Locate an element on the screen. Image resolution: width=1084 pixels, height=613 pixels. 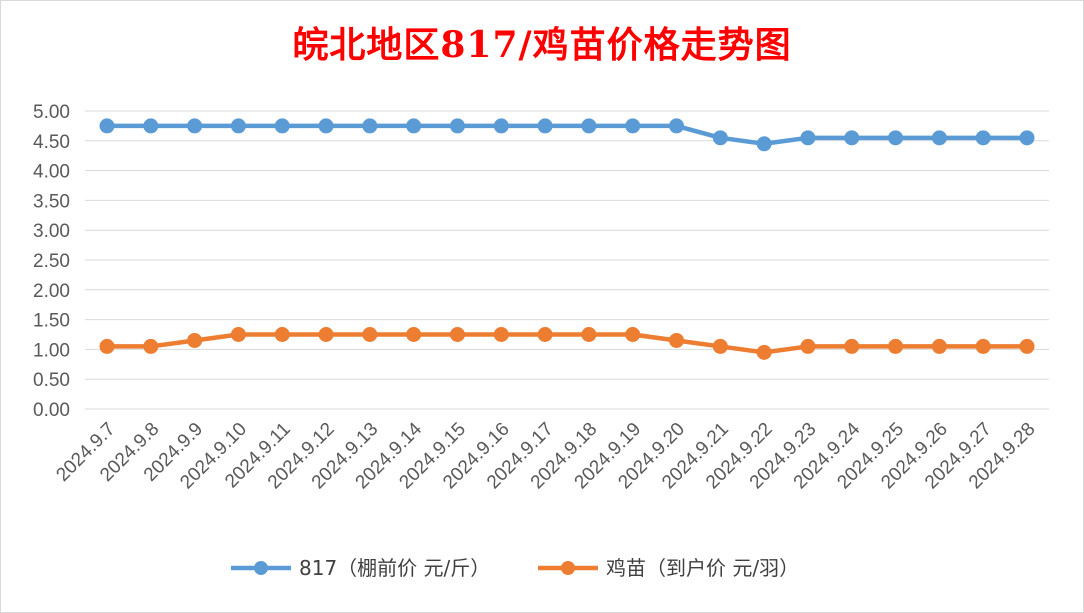
chart-title: 皖北地区817/鸡苗价格走势图 is located at coordinates (542, 45).